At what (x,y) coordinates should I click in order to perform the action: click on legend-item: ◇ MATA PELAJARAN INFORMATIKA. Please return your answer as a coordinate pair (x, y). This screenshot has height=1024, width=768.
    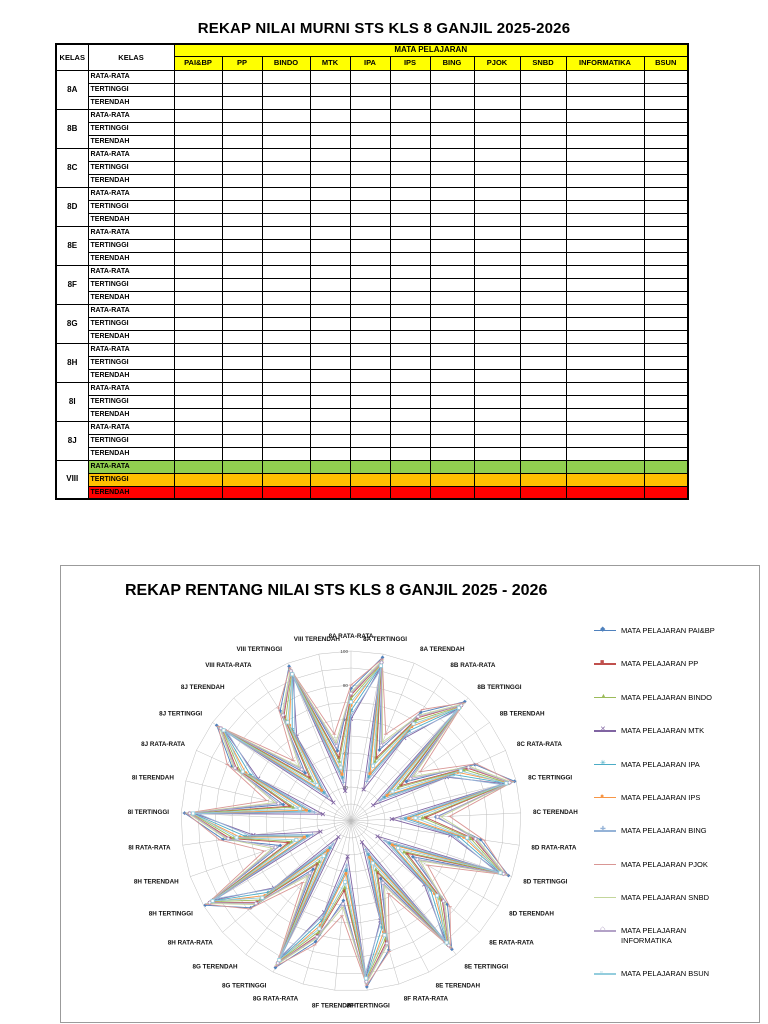
    Looking at the image, I should click on (675, 935).